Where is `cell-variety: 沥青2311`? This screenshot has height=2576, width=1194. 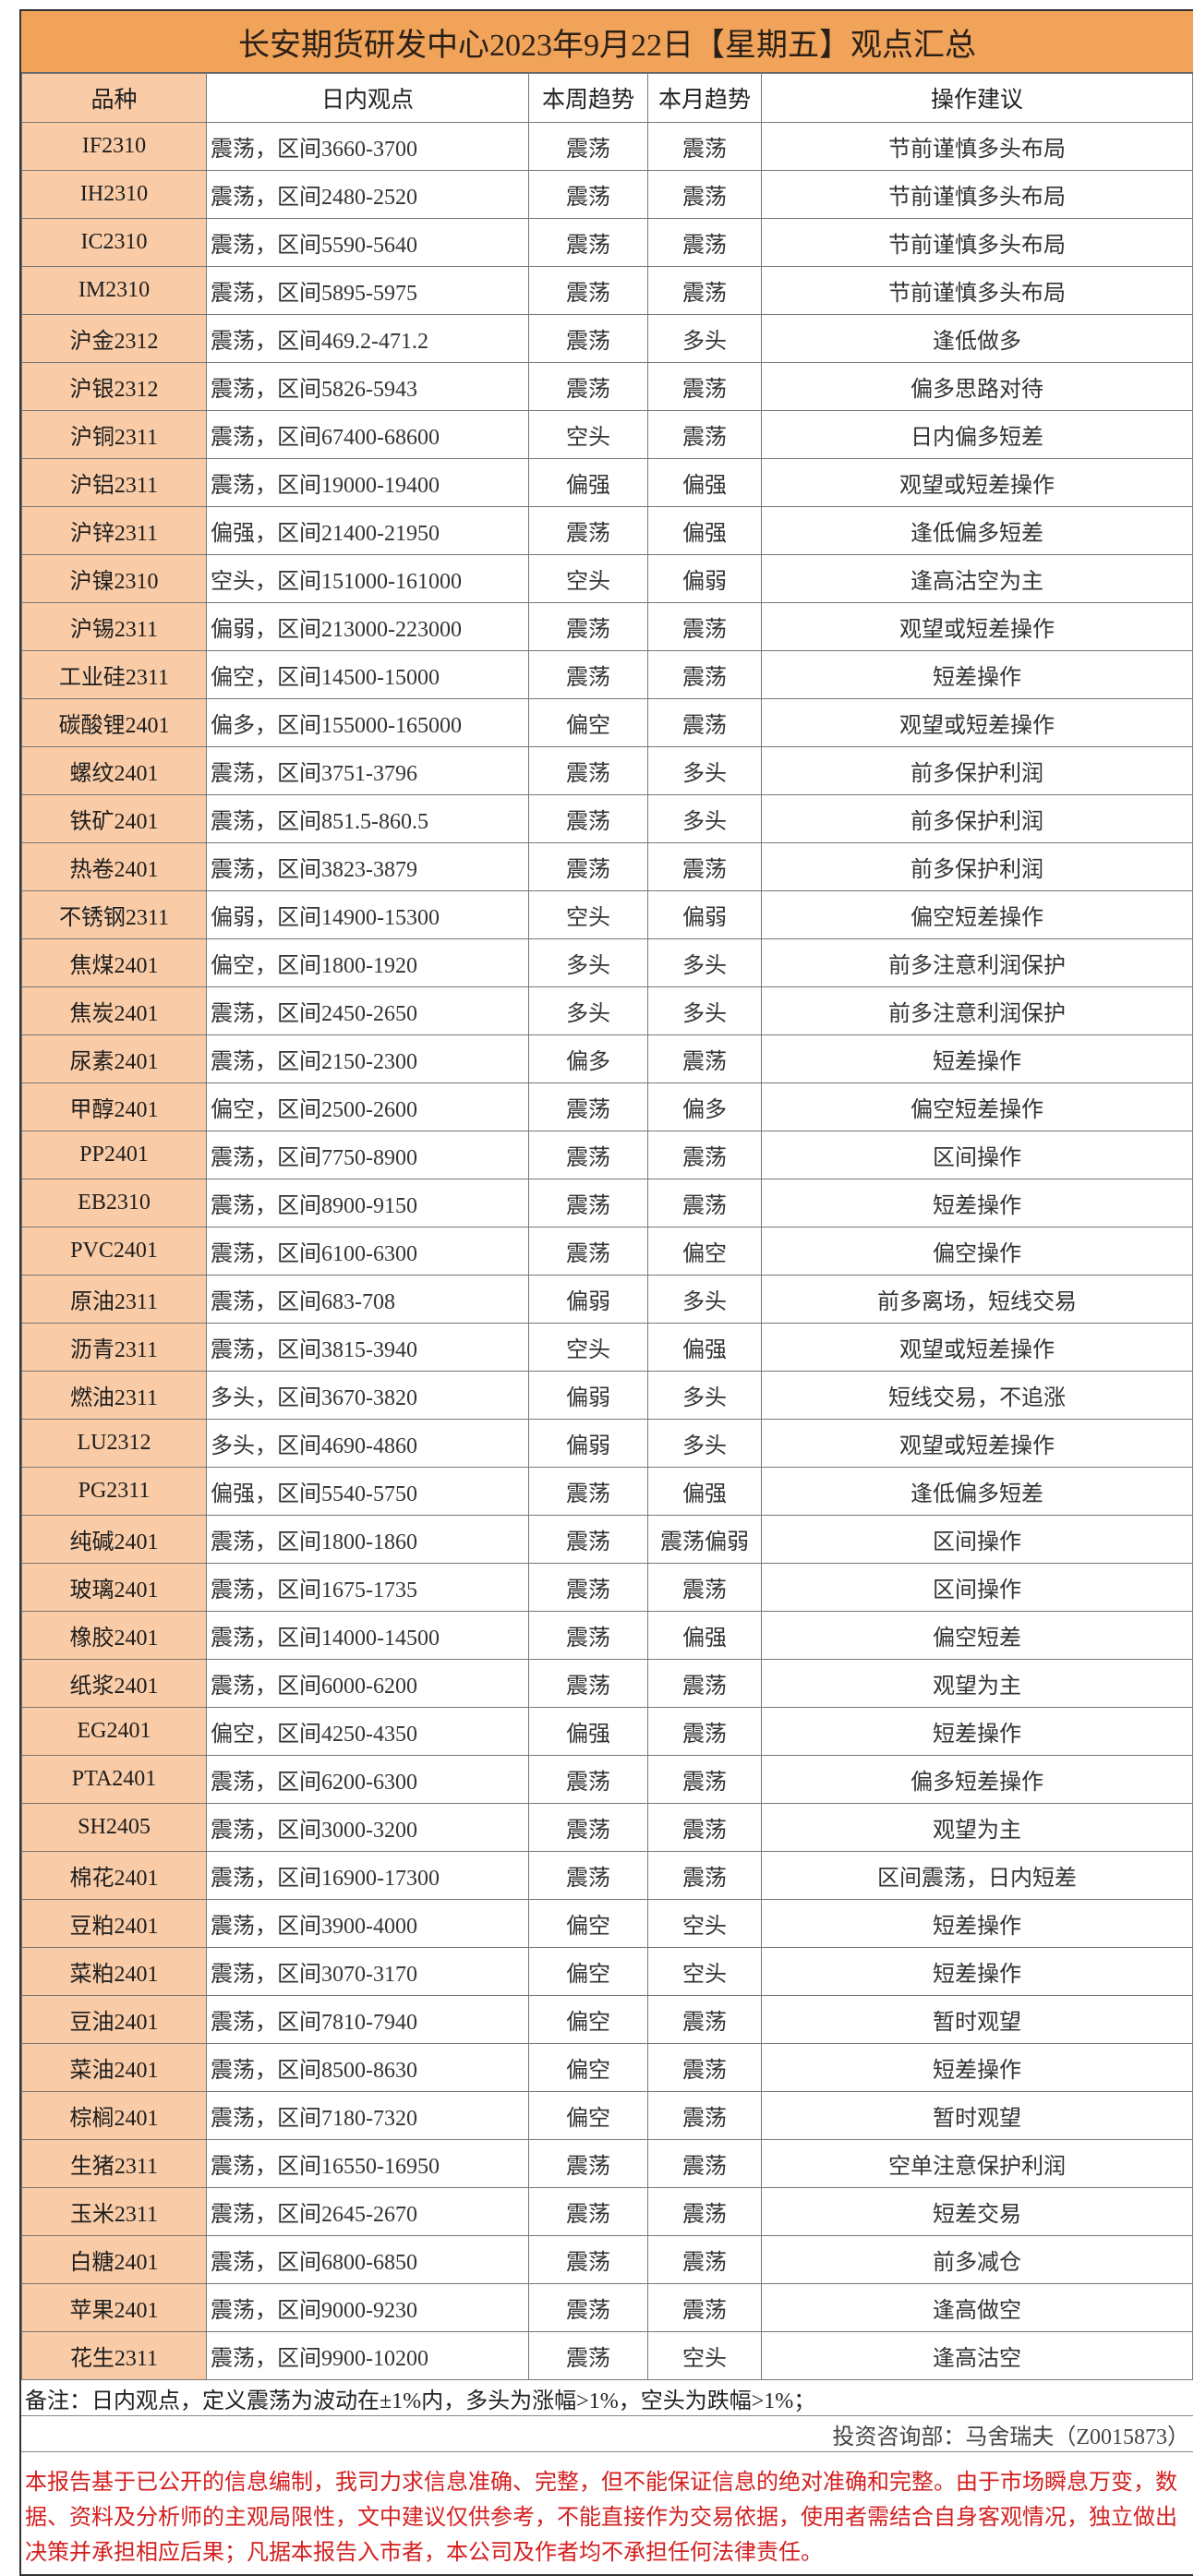 cell-variety: 沥青2311 is located at coordinates (114, 1347).